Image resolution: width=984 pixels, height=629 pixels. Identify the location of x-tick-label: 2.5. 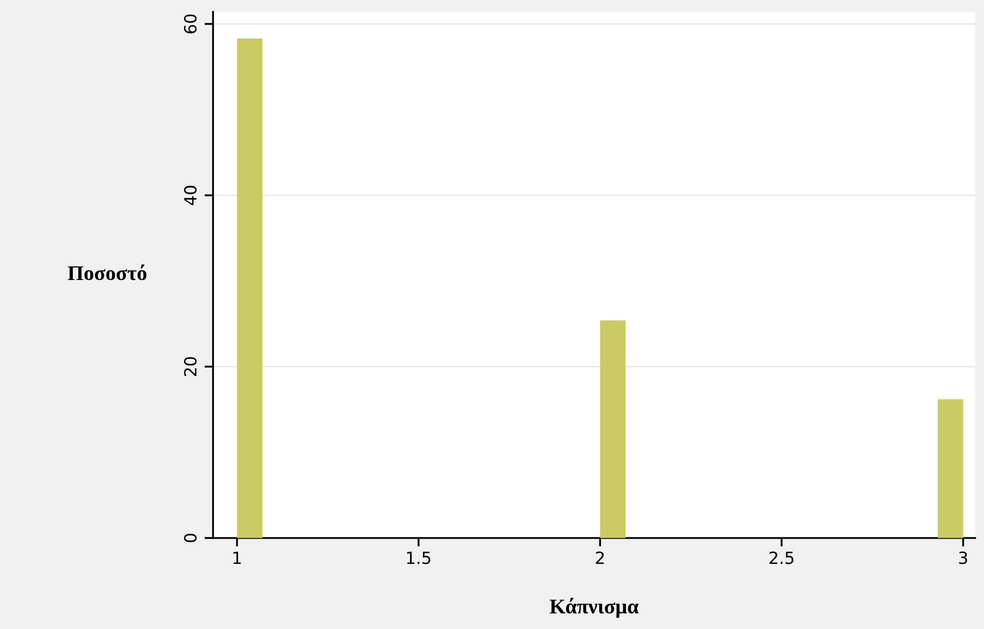
(782, 557).